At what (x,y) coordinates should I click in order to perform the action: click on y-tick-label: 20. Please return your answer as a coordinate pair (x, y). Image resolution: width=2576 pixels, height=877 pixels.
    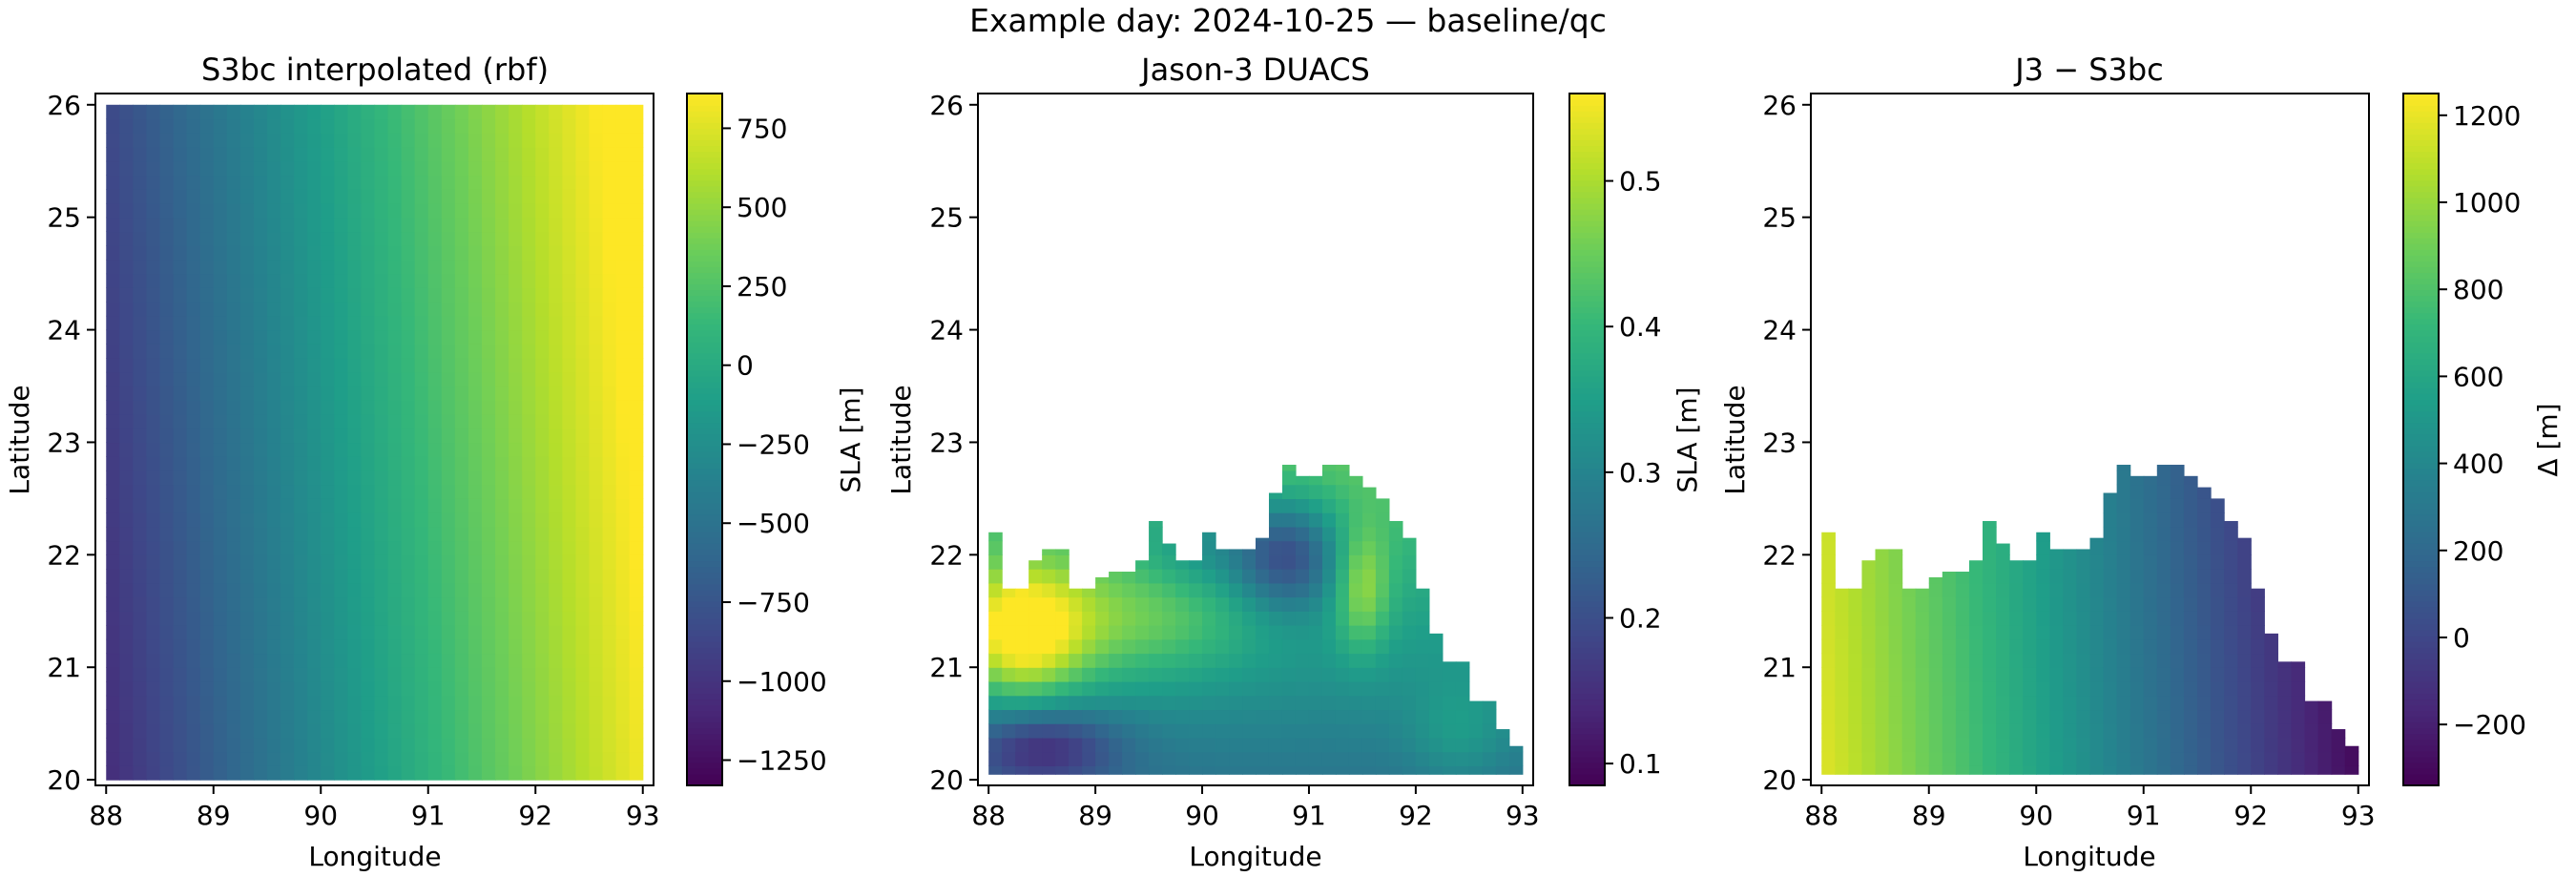
    Looking at the image, I should click on (1779, 780).